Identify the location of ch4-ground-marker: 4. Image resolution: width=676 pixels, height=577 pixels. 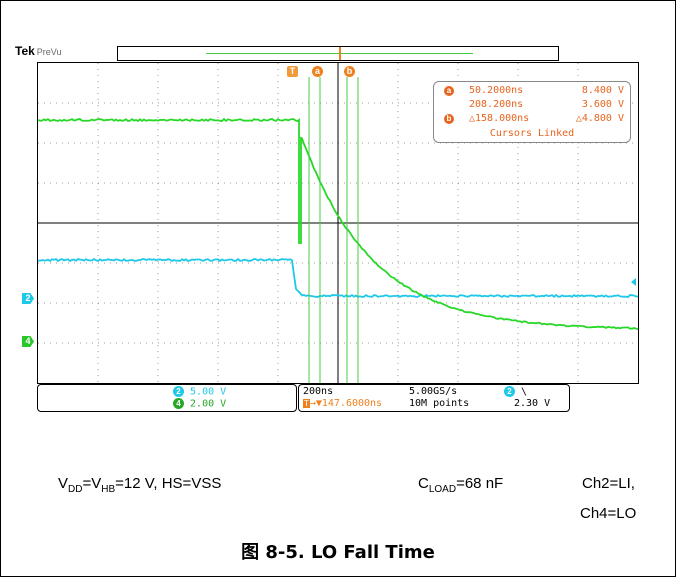
(28, 341).